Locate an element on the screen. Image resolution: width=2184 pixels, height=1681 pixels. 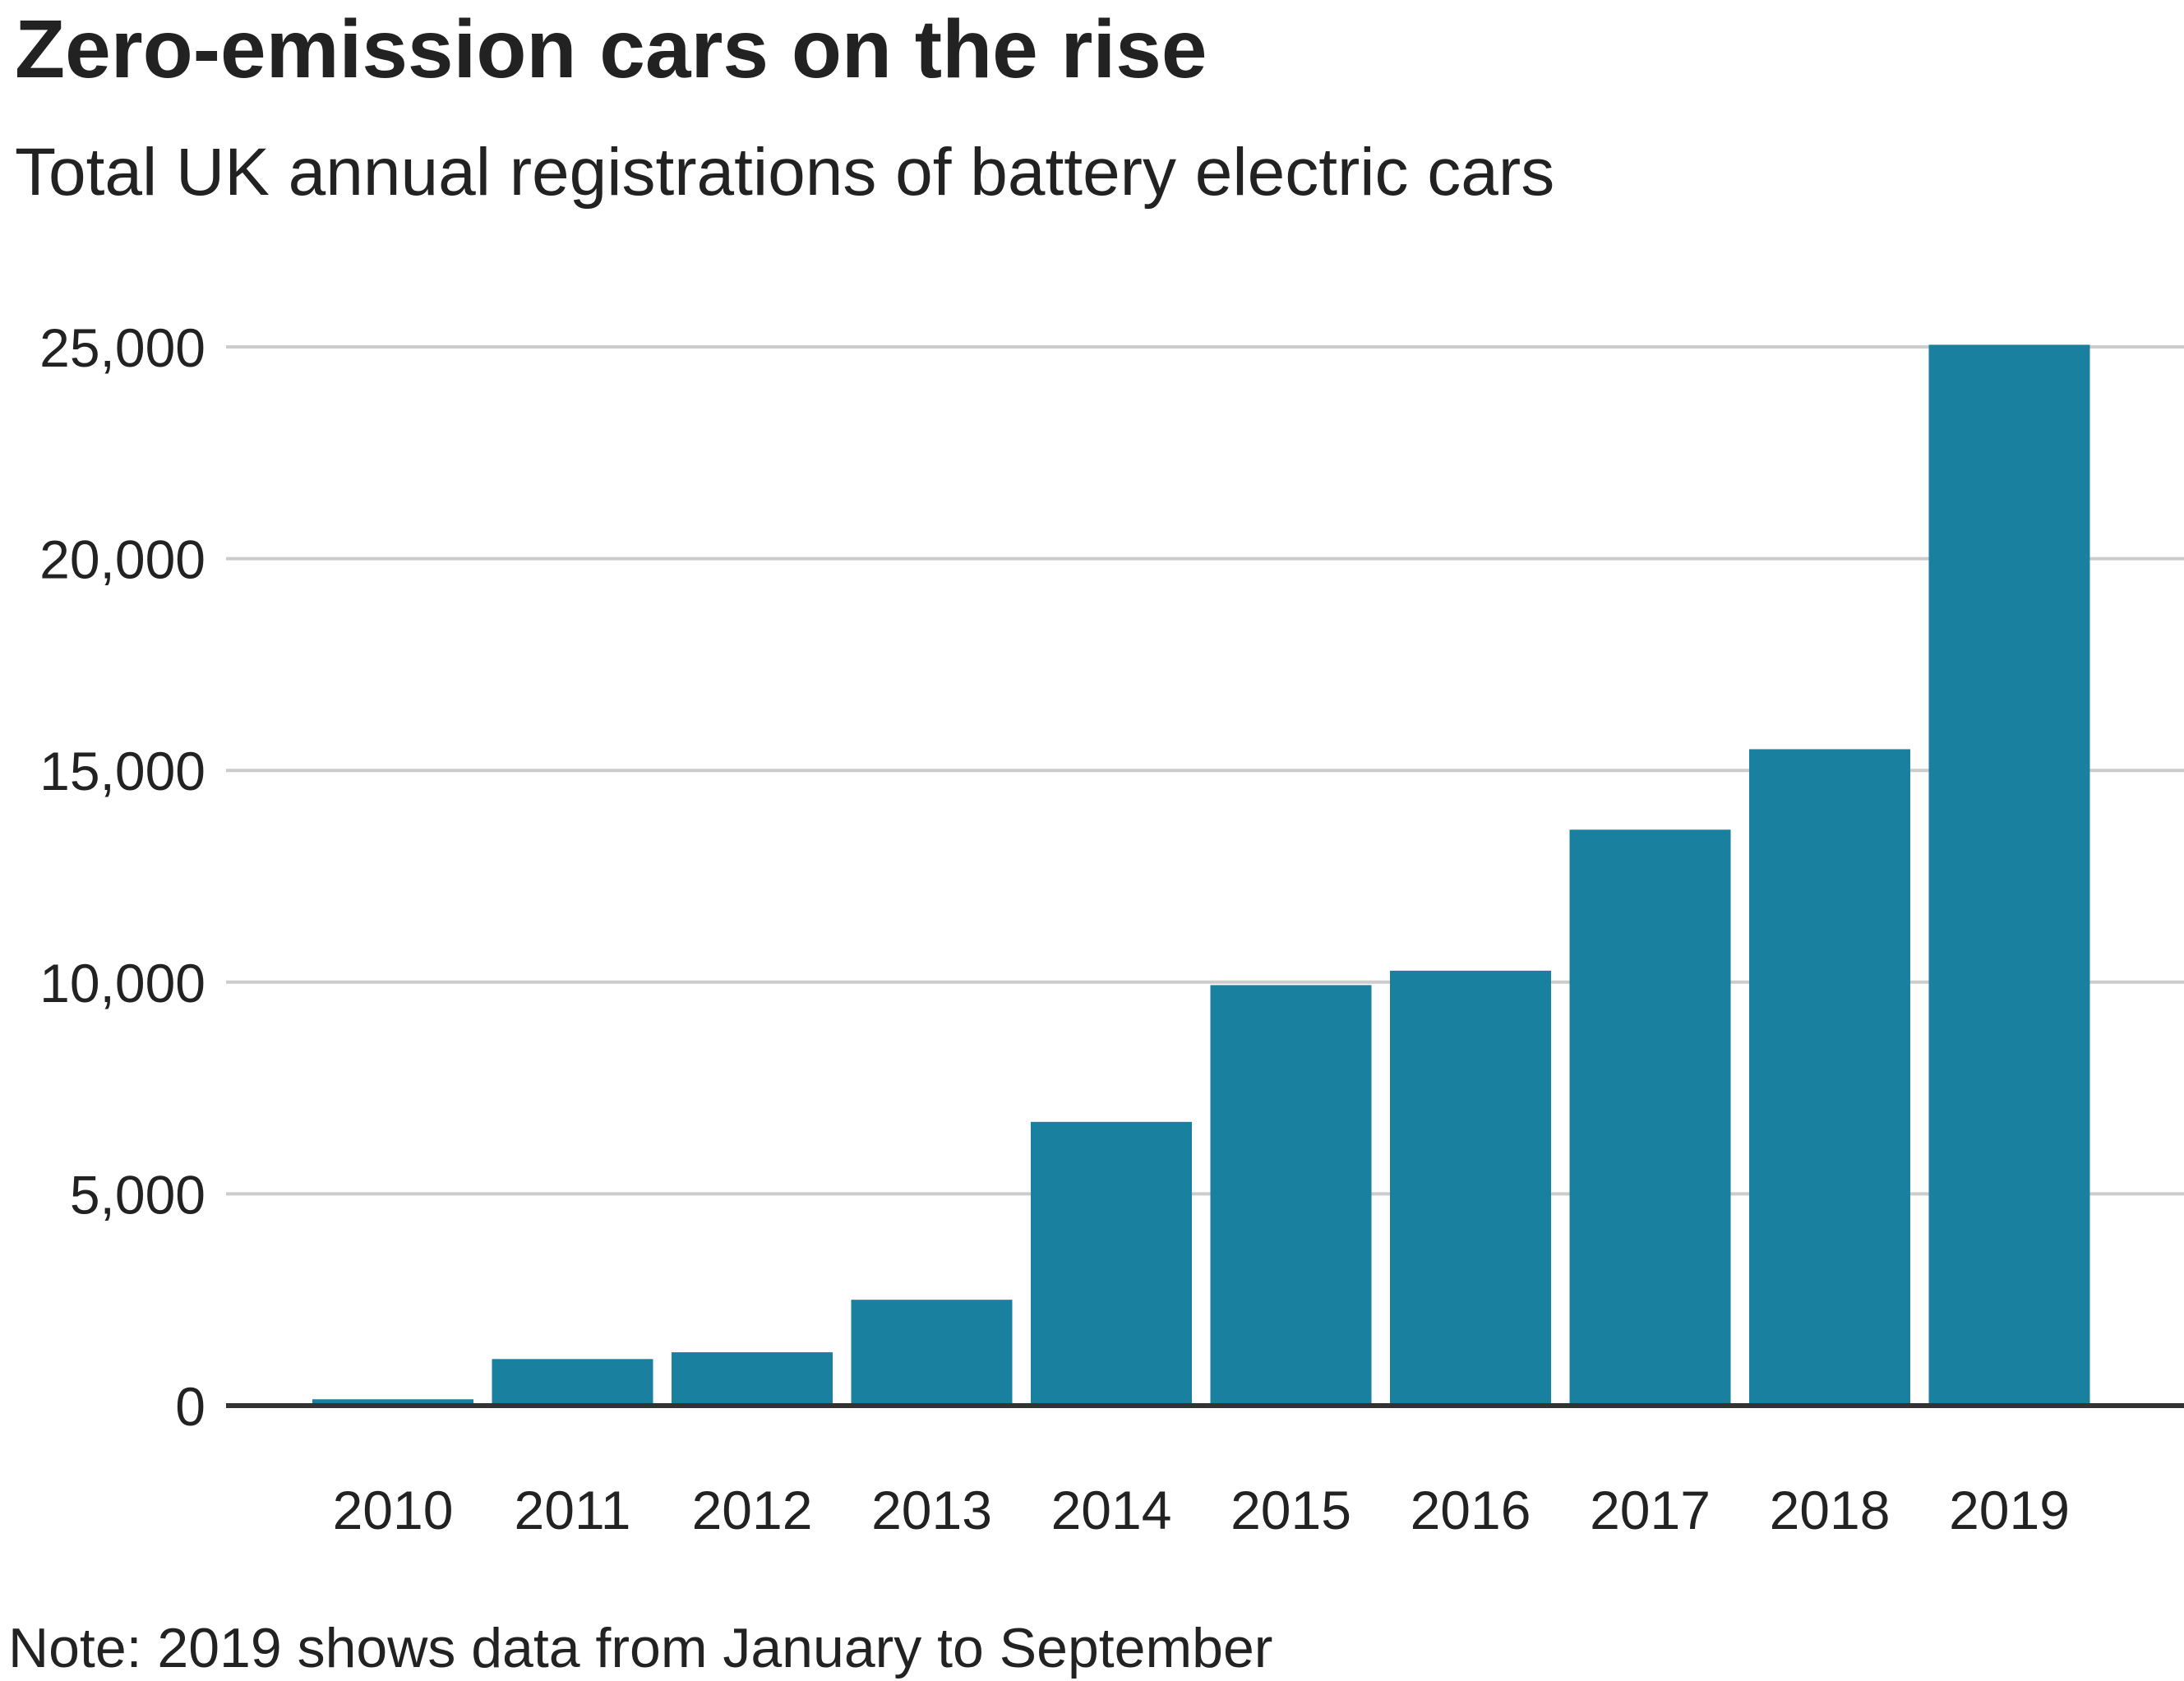
y-tick-label: 20,000 is located at coordinates (122, 559).